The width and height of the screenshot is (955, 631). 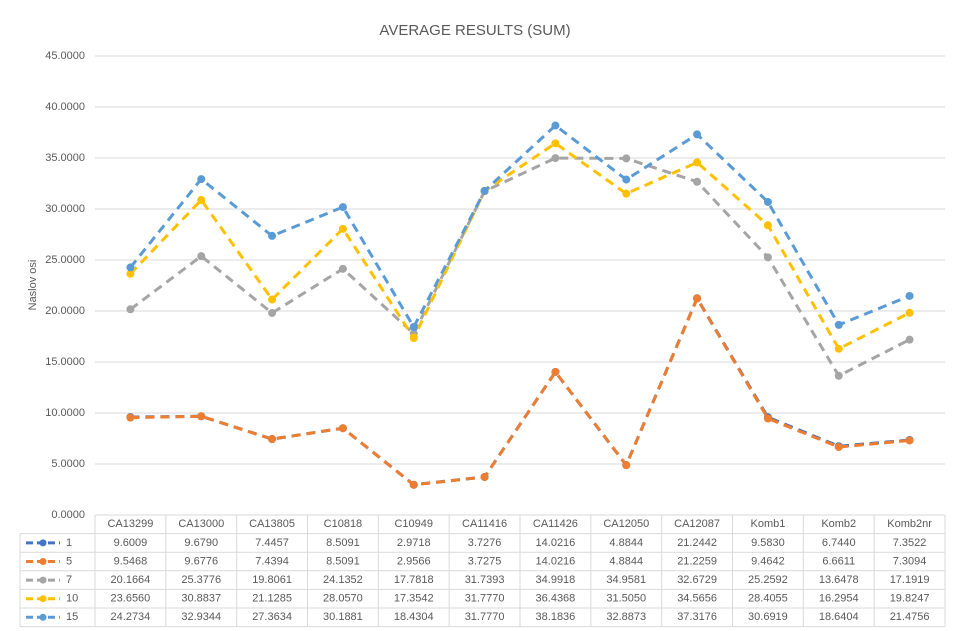 What do you see at coordinates (272, 580) in the screenshot?
I see `table-value: 19.8061` at bounding box center [272, 580].